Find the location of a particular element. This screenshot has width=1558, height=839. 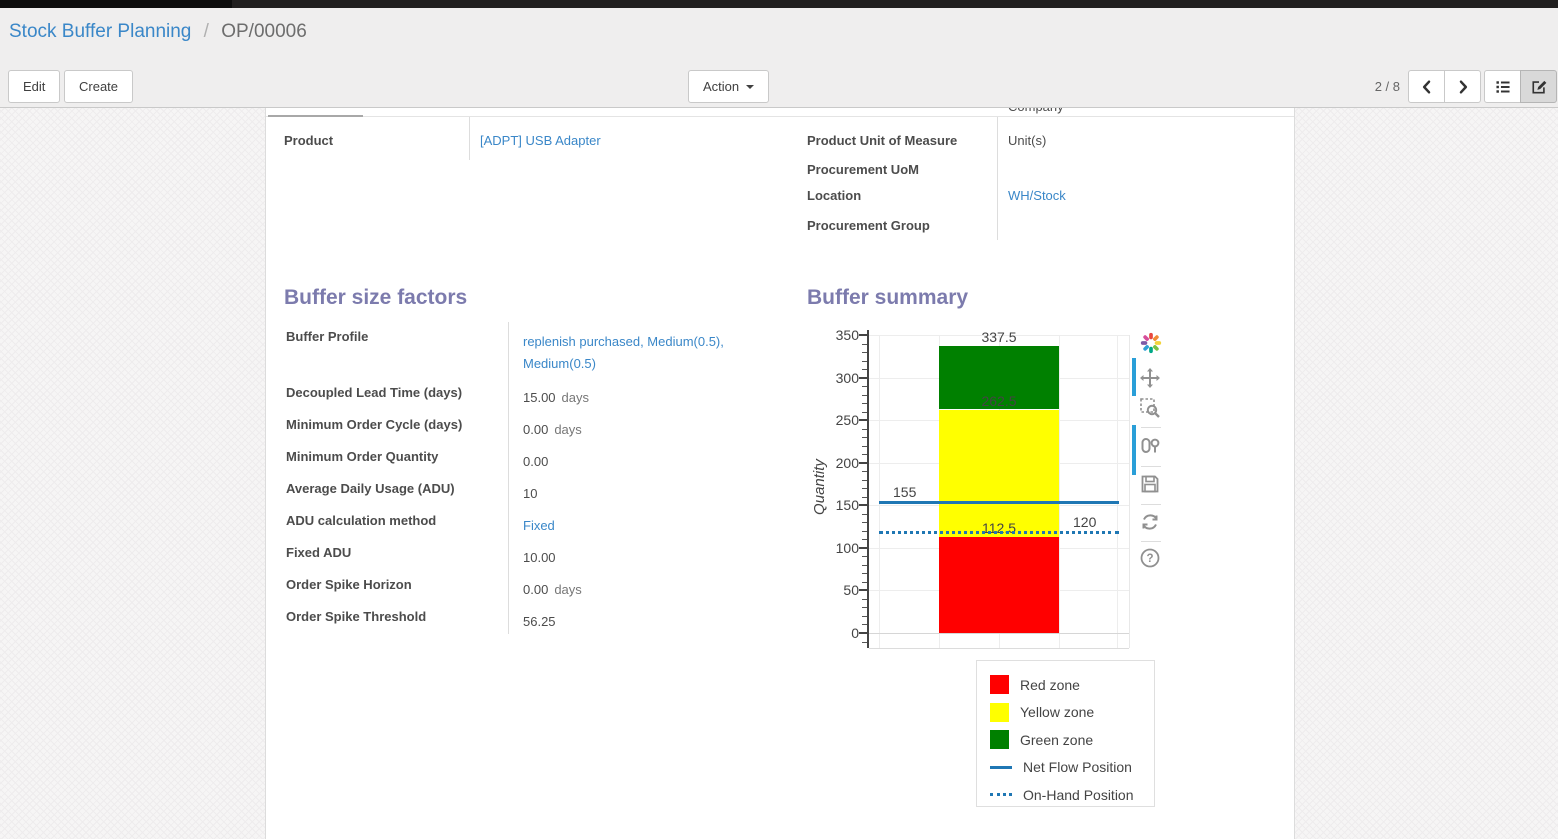

pager-value: 2 / 8 is located at coordinates (1387, 86).